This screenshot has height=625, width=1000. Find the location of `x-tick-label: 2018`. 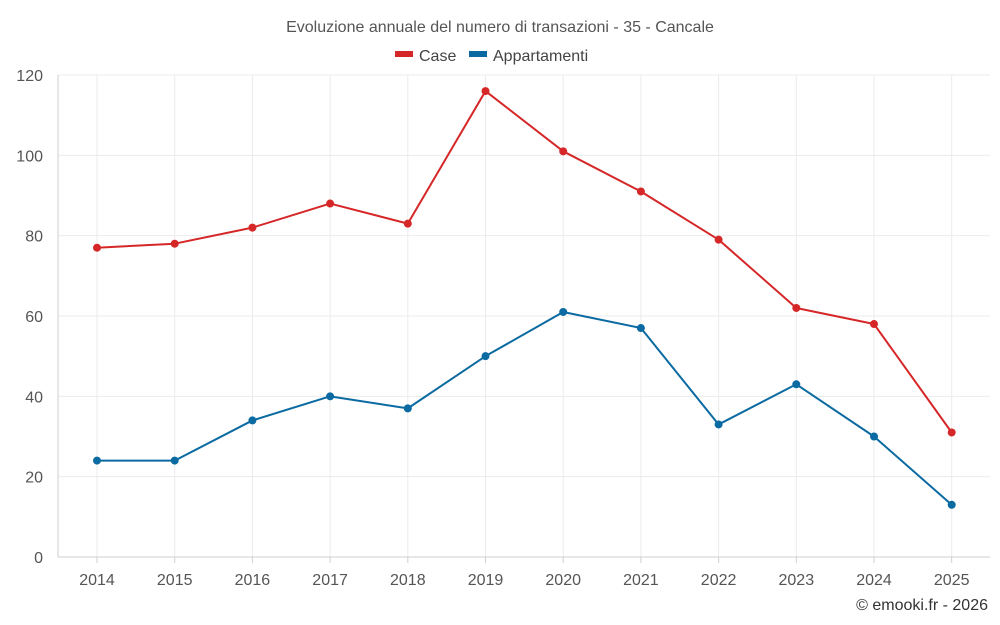

x-tick-label: 2018 is located at coordinates (408, 580).